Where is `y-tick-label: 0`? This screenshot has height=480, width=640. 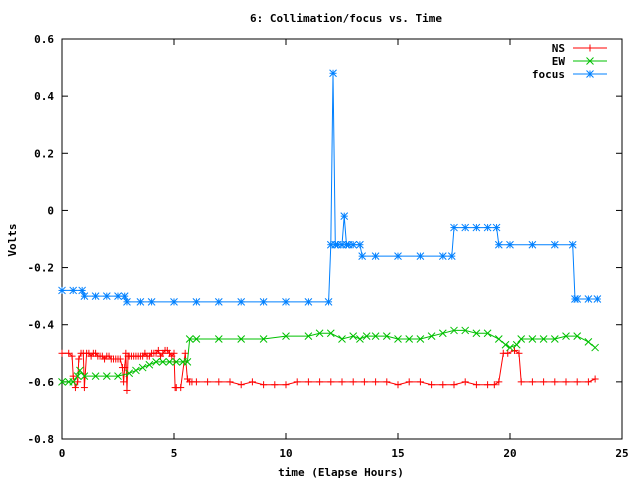 y-tick-label: 0 is located at coordinates (50, 210).